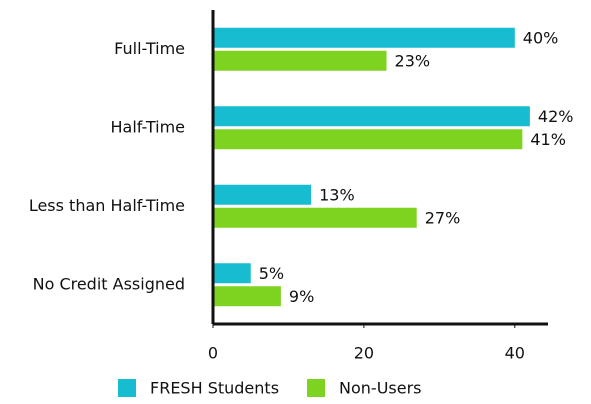 This screenshot has height=404, width=591. What do you see at coordinates (364, 353) in the screenshot?
I see `x-tick-label: 20` at bounding box center [364, 353].